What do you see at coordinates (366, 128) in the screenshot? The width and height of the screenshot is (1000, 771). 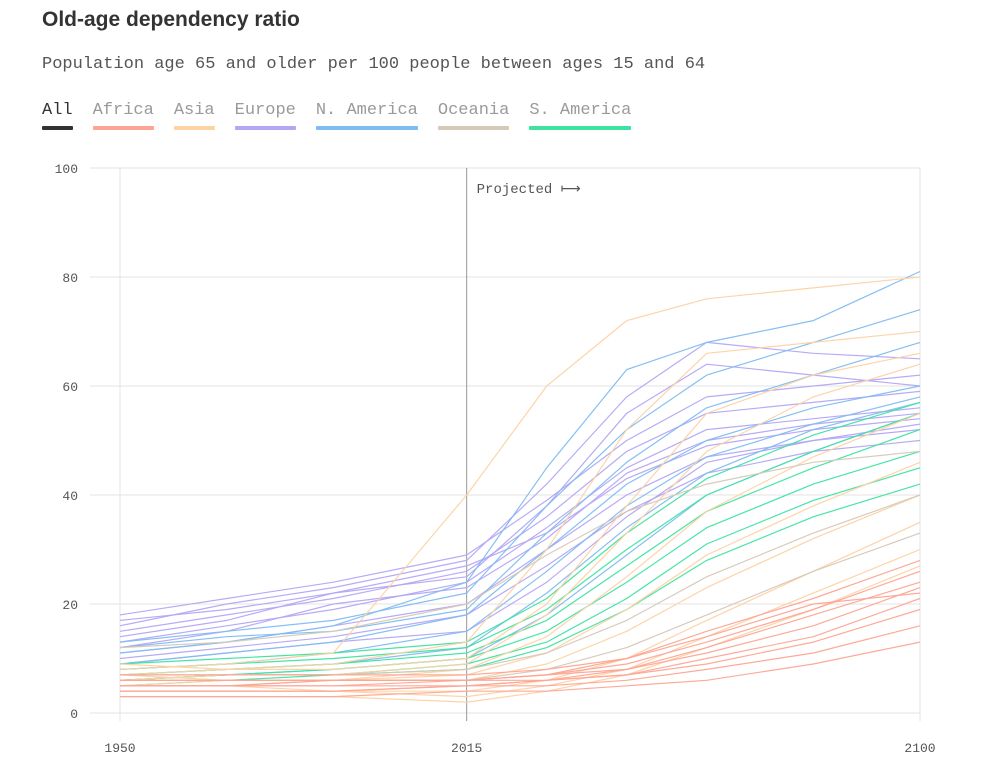 I see `legend-swatch-n-america` at bounding box center [366, 128].